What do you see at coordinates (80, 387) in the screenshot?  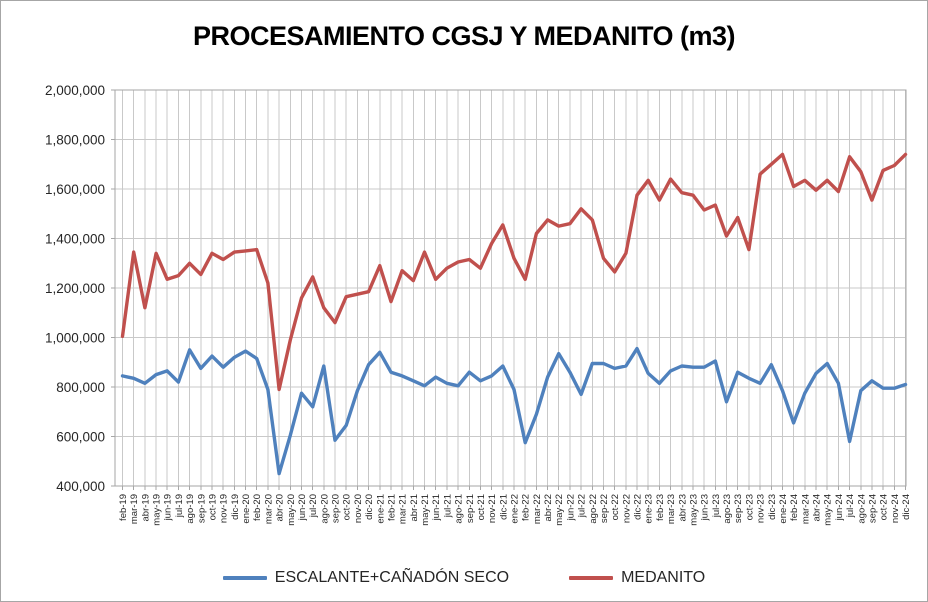 I see `y-axis-tick-label: 800,000` at bounding box center [80, 387].